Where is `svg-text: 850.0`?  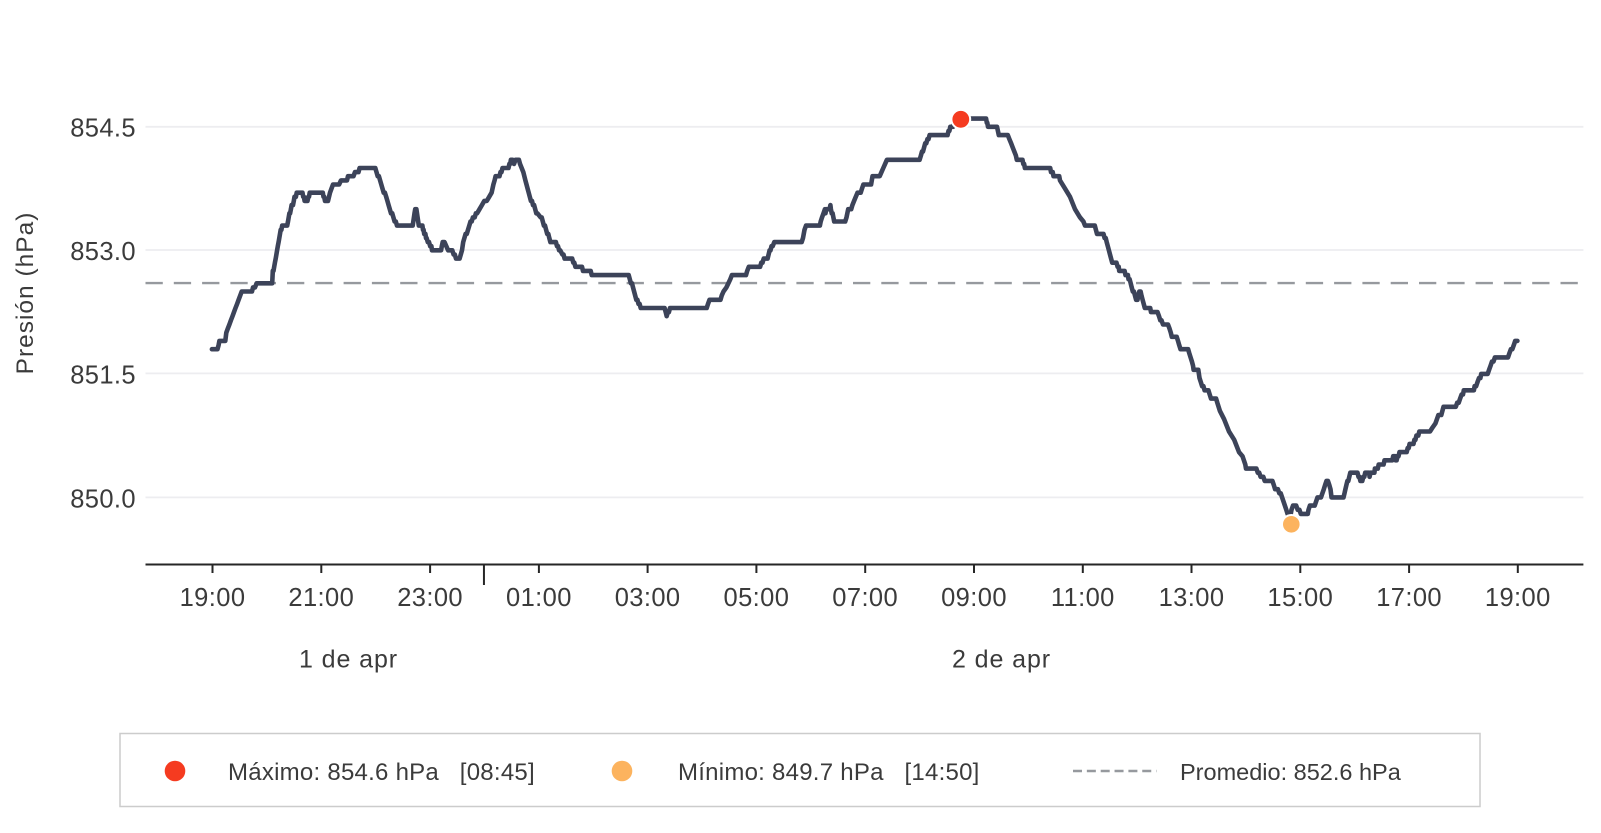
svg-text: 850.0 is located at coordinates (103, 499).